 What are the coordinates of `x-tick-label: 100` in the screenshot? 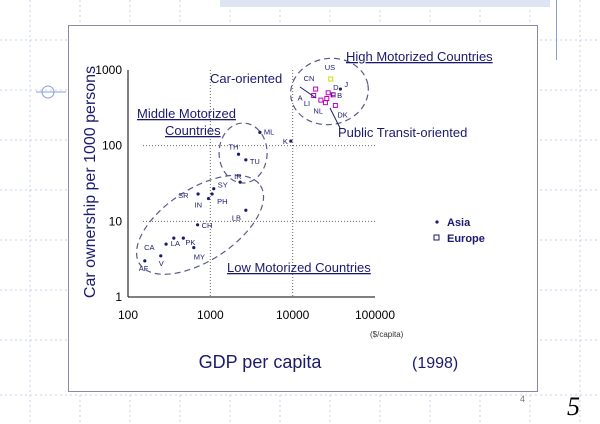 It's located at (128, 315).